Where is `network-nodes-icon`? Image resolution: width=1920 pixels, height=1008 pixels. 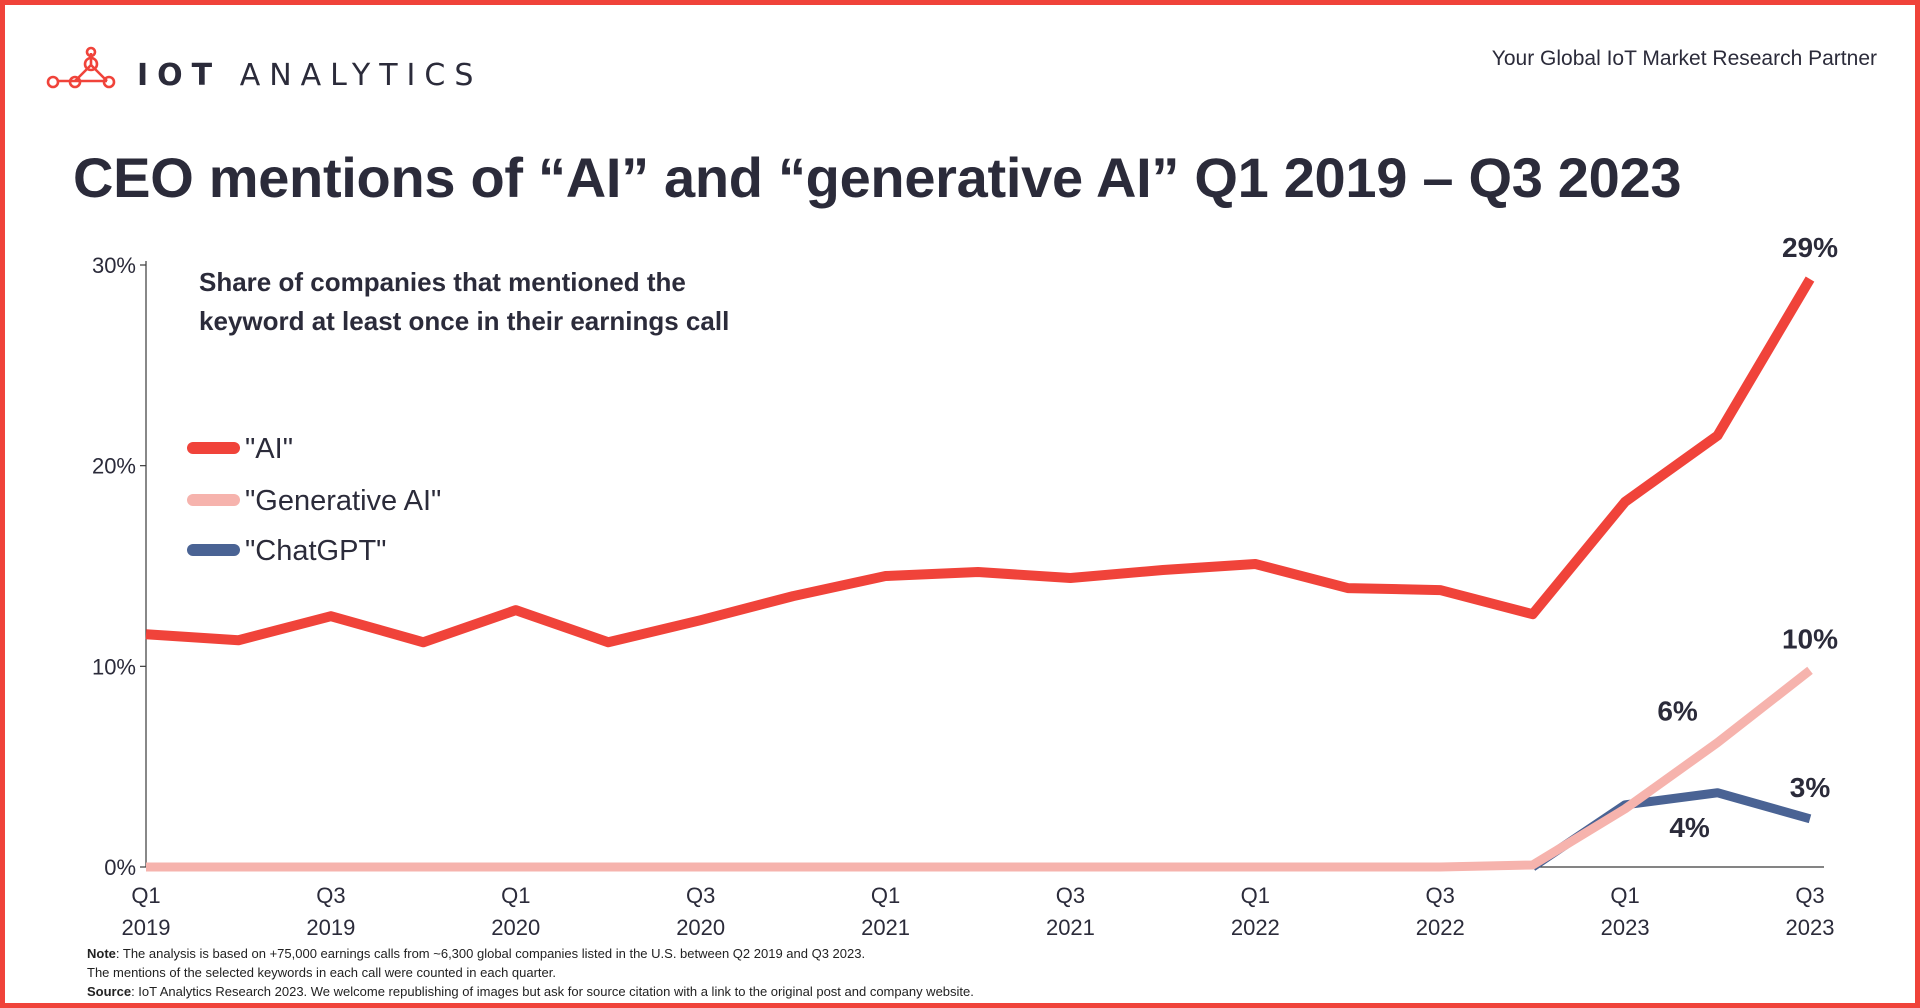 network-nodes-icon is located at coordinates (81, 67).